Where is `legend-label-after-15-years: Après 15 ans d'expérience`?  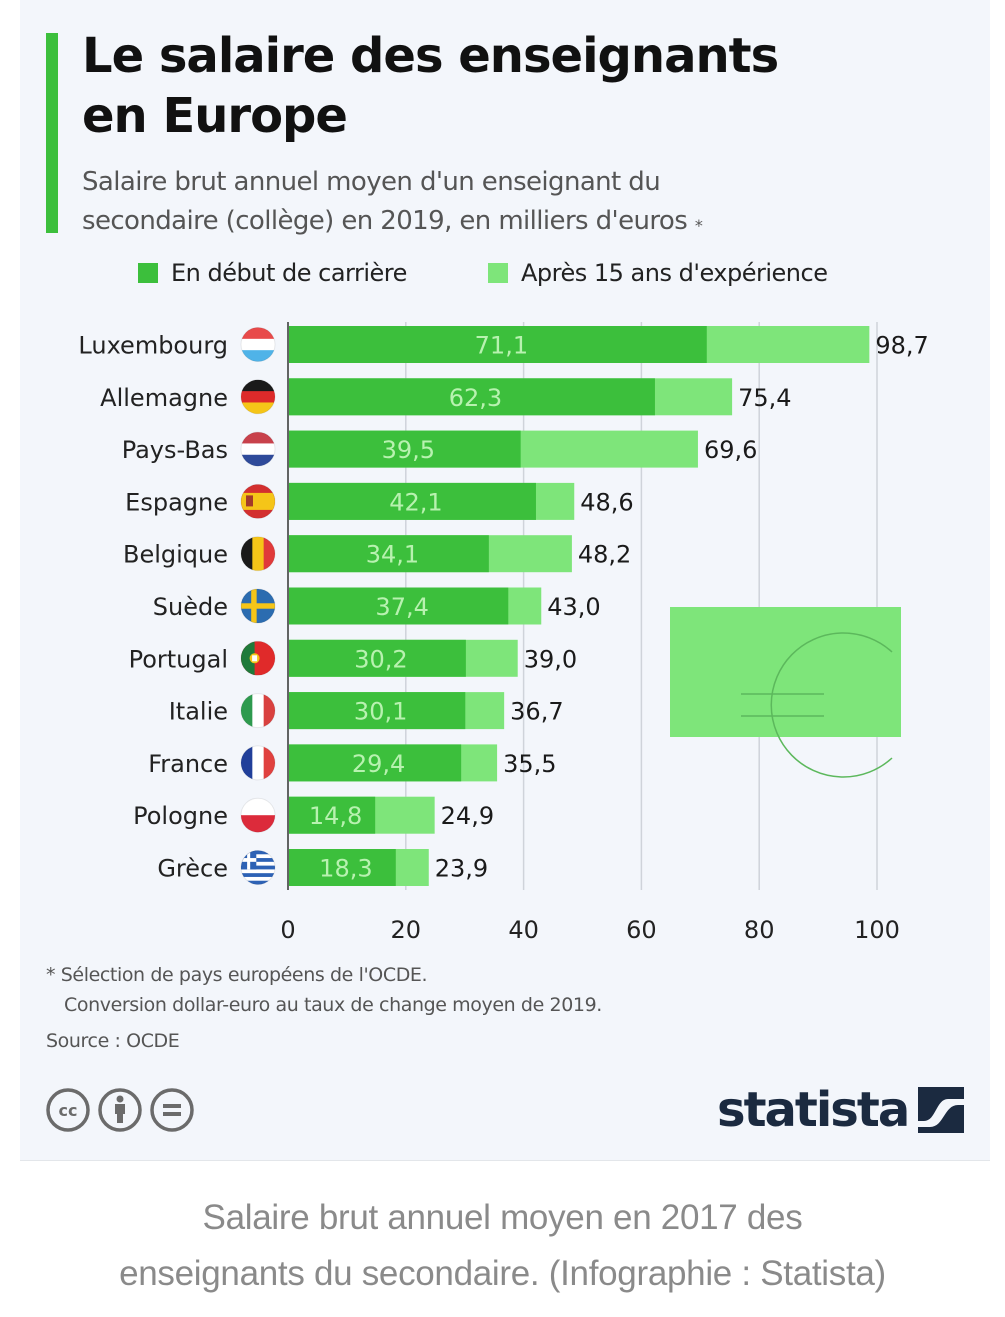
legend-label-after-15-years: Après 15 ans d'expérience is located at coordinates (674, 273).